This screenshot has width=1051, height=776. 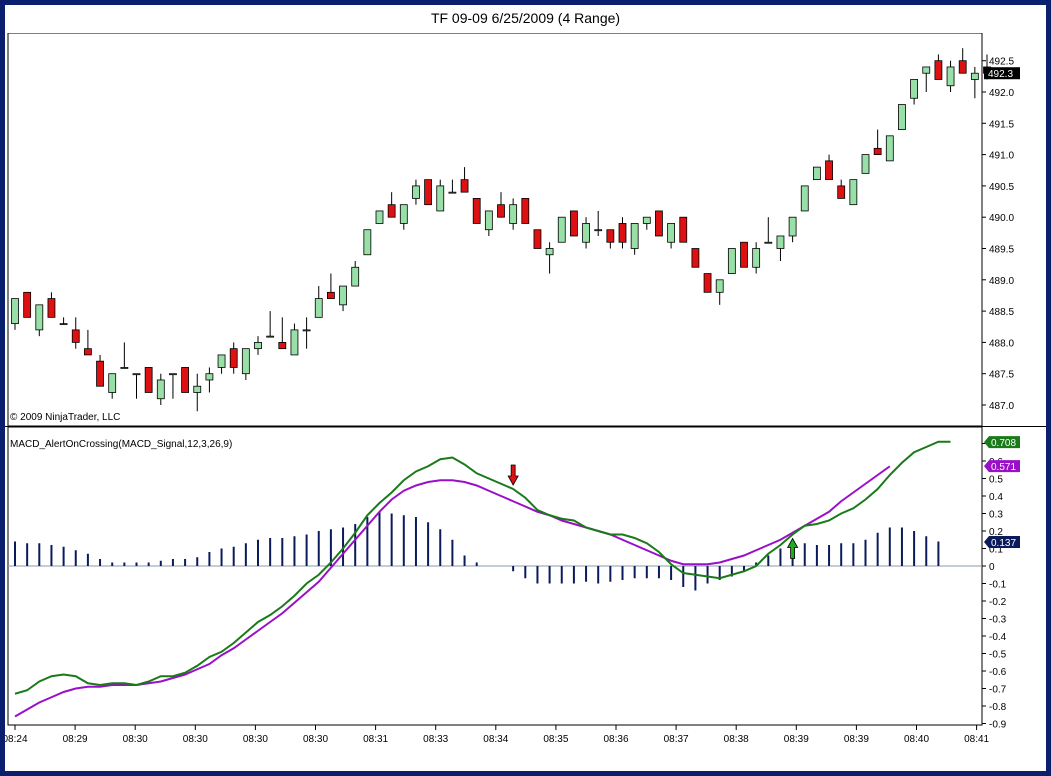 I want to click on macd-tick-label: -0.1, so click(x=998, y=585).